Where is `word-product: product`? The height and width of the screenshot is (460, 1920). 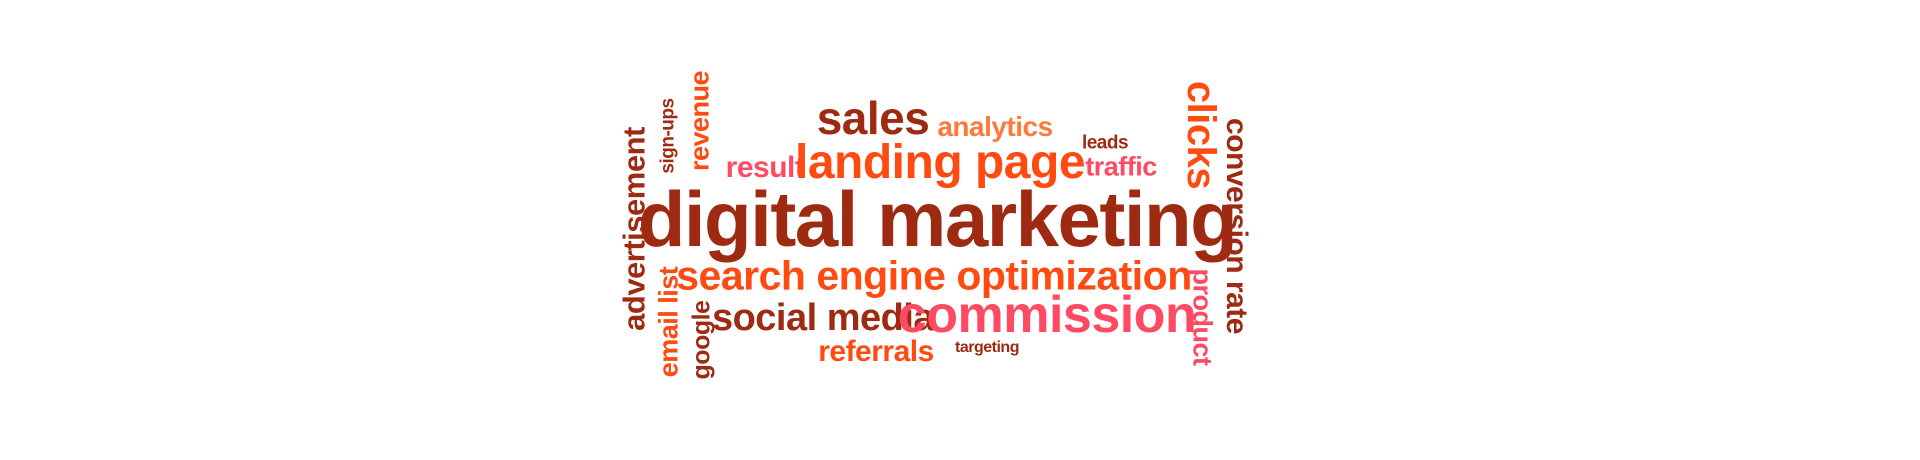 word-product: product is located at coordinates (1202, 317).